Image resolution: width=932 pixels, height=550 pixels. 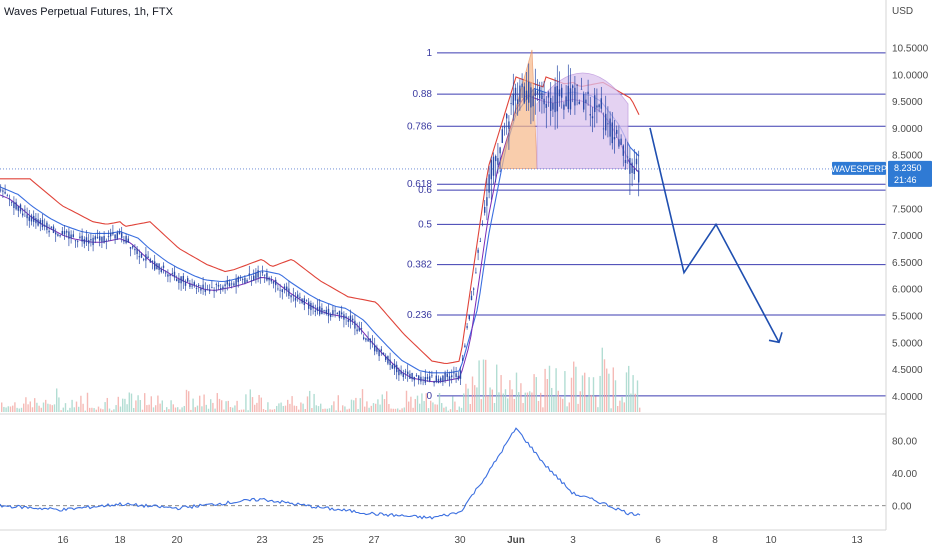 What do you see at coordinates (907, 370) in the screenshot?
I see `y-tick-label: 4.5000` at bounding box center [907, 370].